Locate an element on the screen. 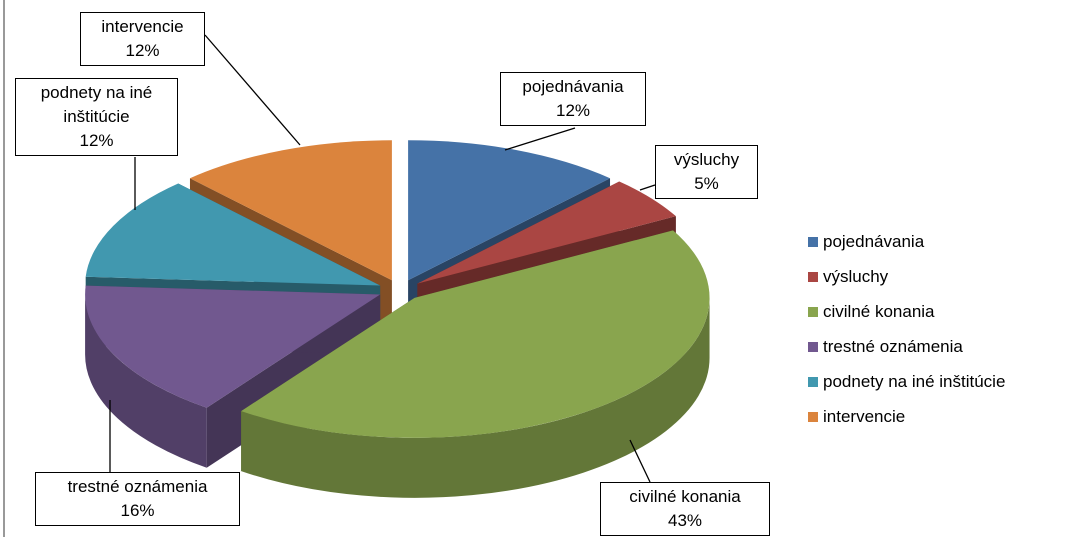 This screenshot has width=1075, height=537. legend-label: intervencie is located at coordinates (864, 416).